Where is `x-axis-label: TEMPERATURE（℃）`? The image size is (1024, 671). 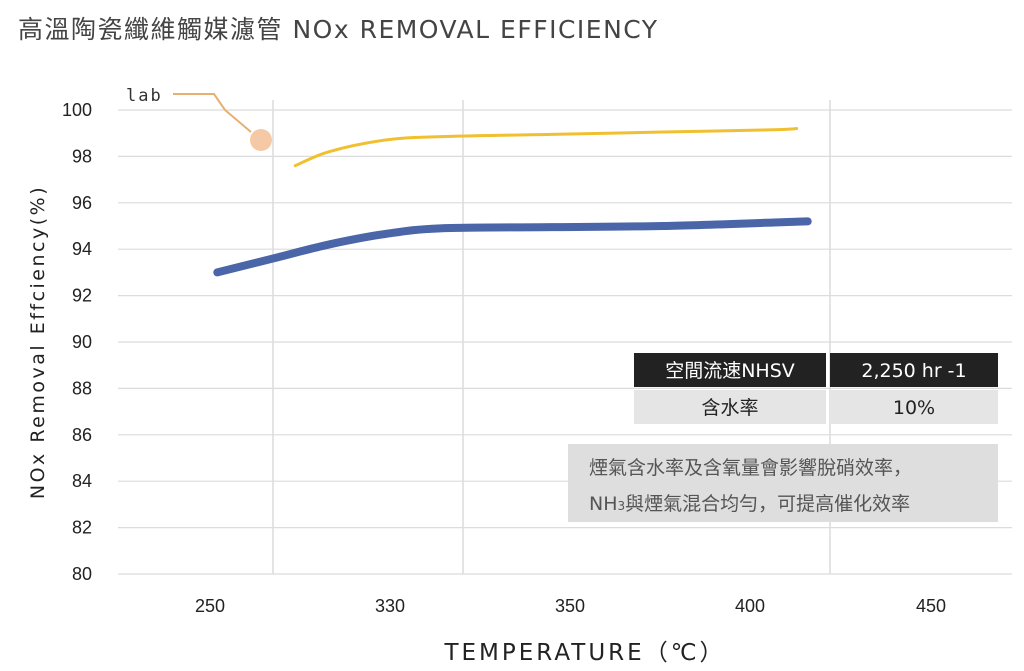 x-axis-label: TEMPERATURE（℃） is located at coordinates (584, 653).